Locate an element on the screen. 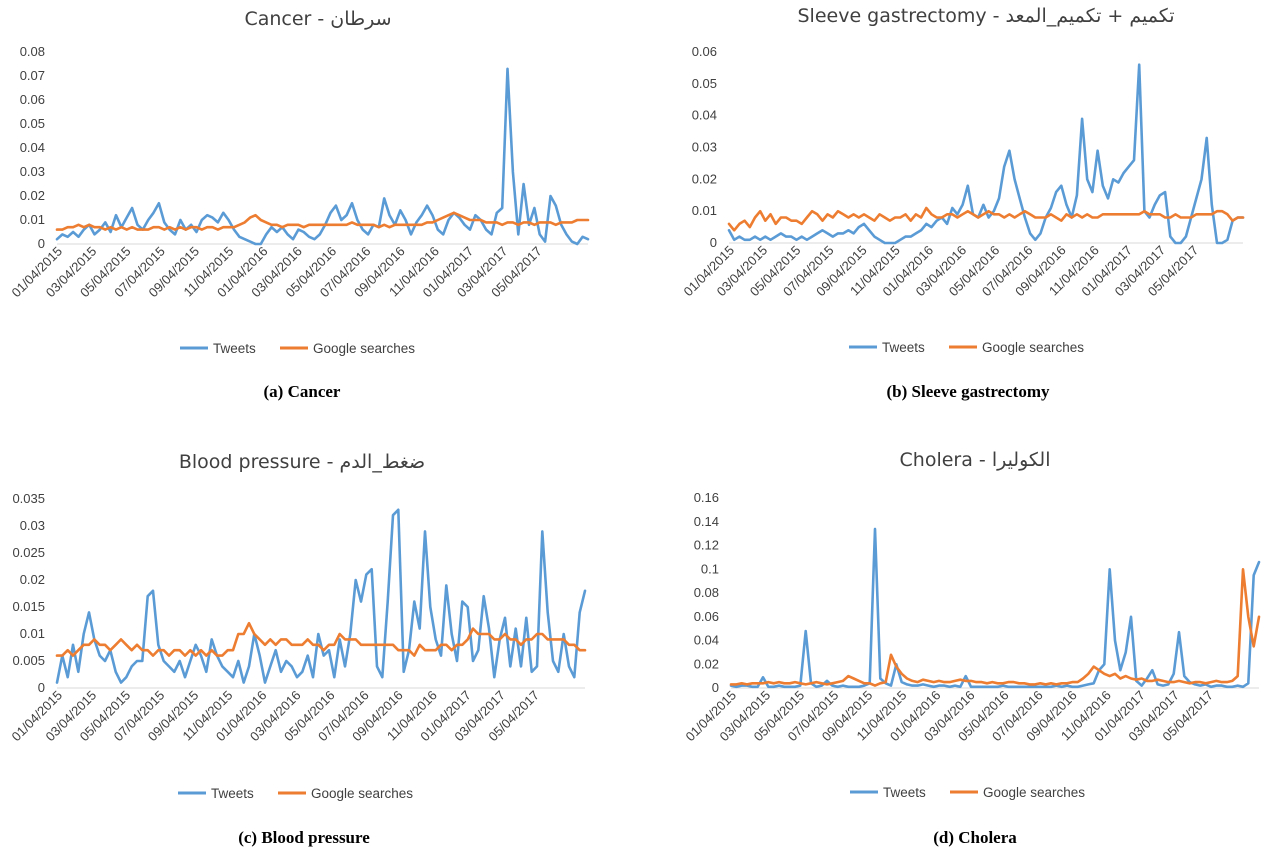 This screenshot has width=1264, height=848. caption-cancer: (a) Cancer is located at coordinates (302, 391).